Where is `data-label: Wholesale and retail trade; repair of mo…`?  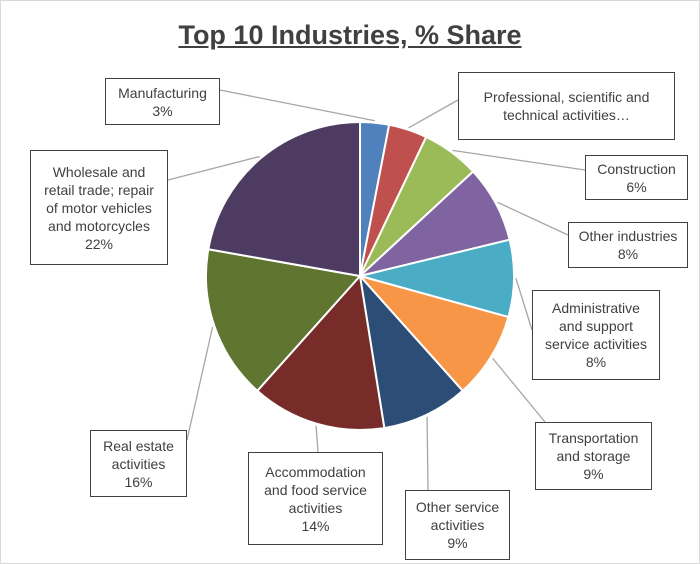
data-label: Wholesale and retail trade; repair of mo… is located at coordinates (99, 207).